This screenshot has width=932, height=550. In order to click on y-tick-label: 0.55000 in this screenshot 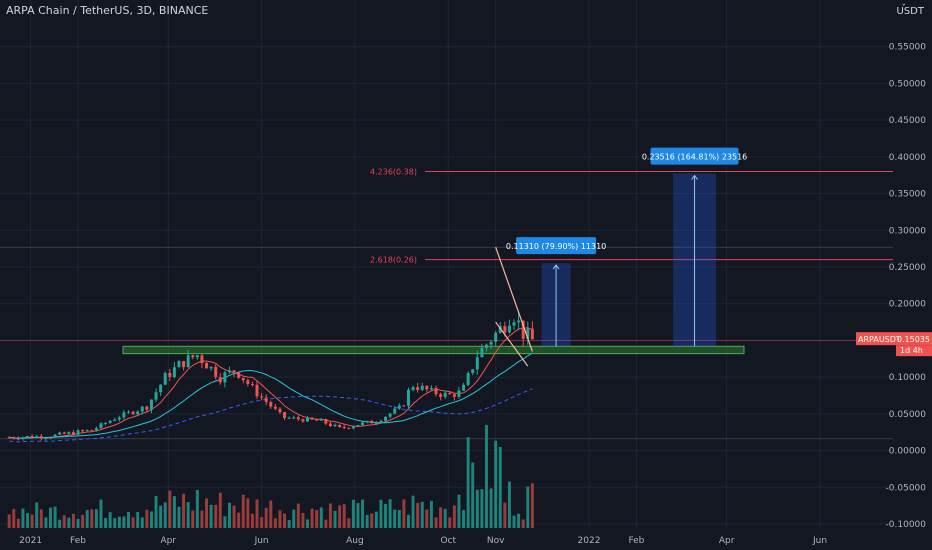, I will do `click(907, 48)`.